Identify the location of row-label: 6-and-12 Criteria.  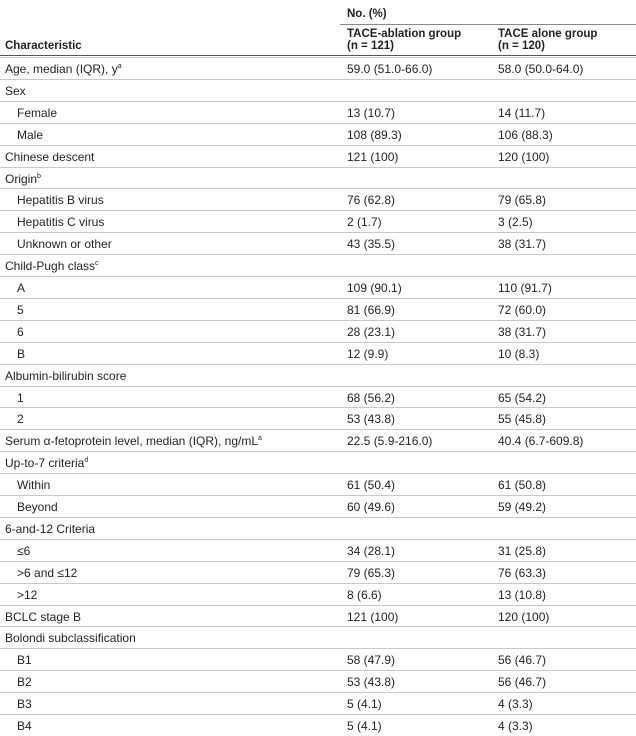
(50, 529).